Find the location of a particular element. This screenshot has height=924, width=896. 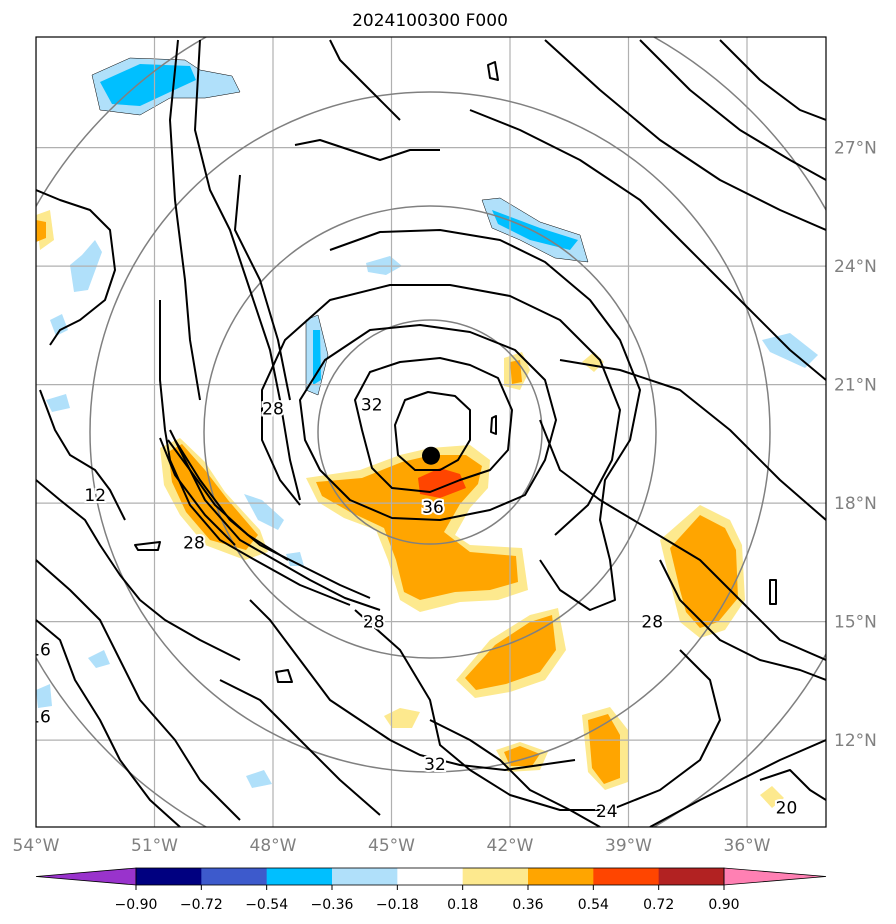

chart-title: 2024100300 F000 is located at coordinates (430, 21).